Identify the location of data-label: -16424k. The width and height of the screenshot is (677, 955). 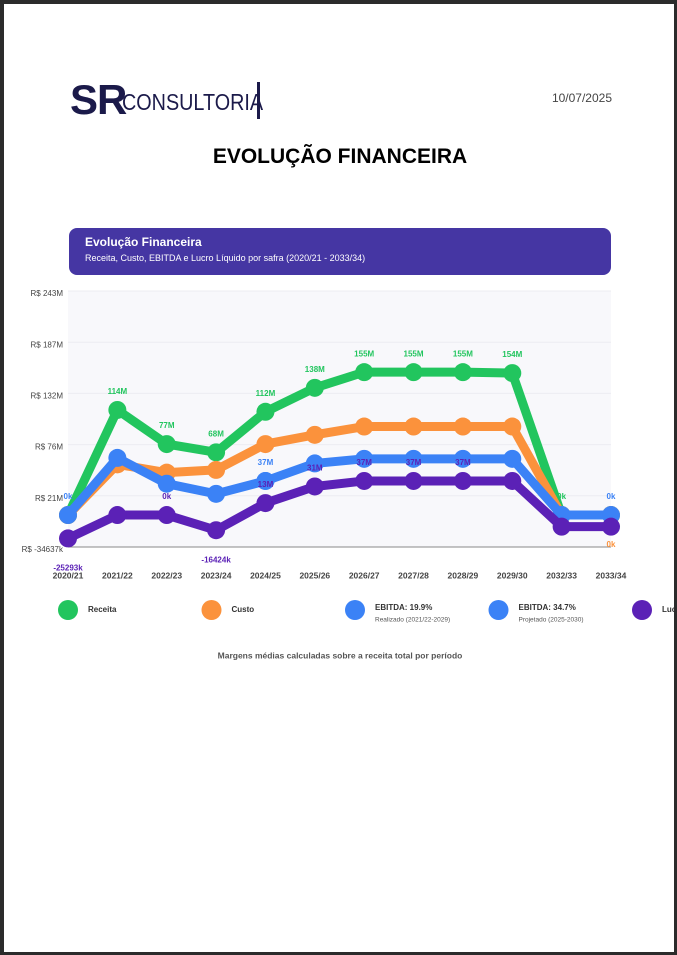
(216, 559).